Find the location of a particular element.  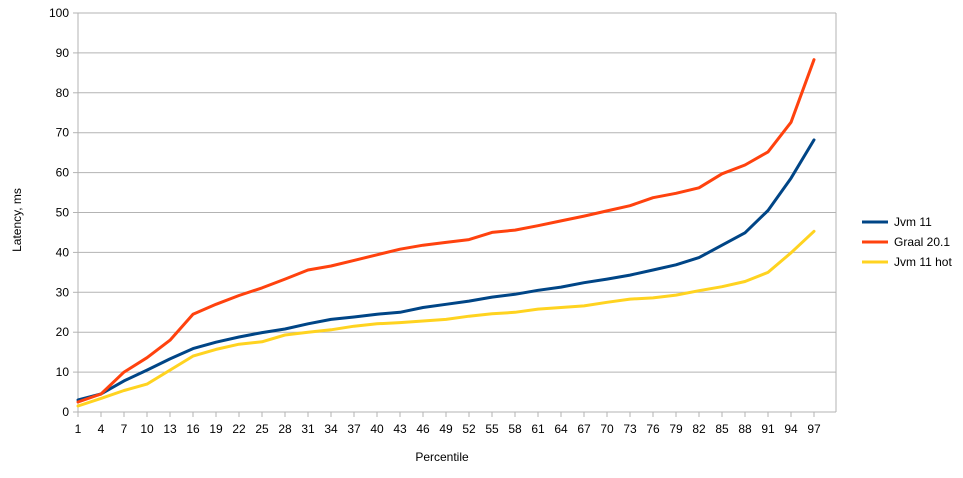

y-tick-label: 90 is located at coordinates (63, 53).